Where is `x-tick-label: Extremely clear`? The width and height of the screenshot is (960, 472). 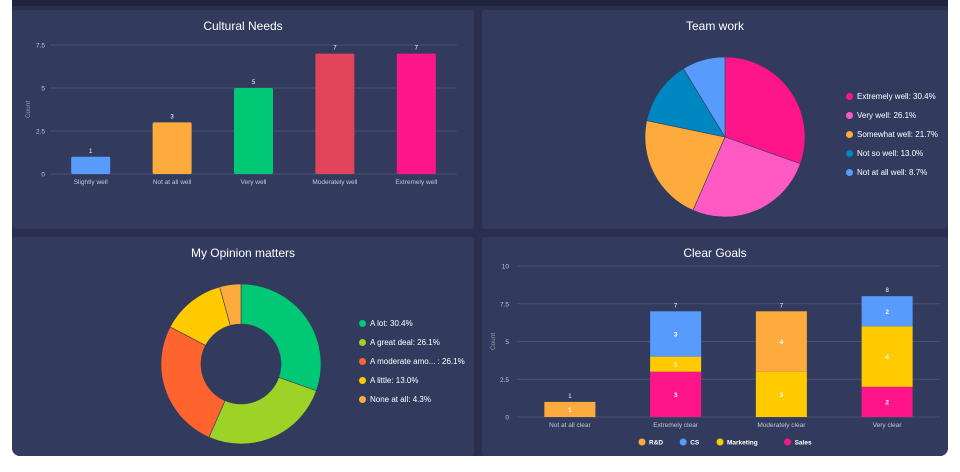
x-tick-label: Extremely clear is located at coordinates (676, 425).